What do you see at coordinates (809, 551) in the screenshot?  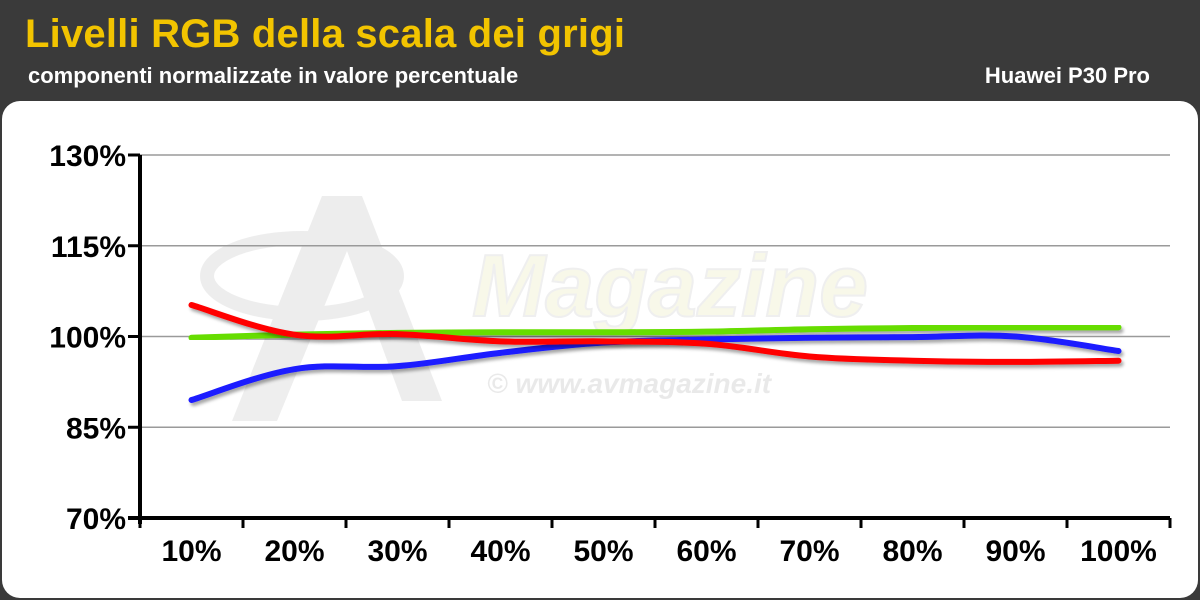 I see `x-tick-label: 70%` at bounding box center [809, 551].